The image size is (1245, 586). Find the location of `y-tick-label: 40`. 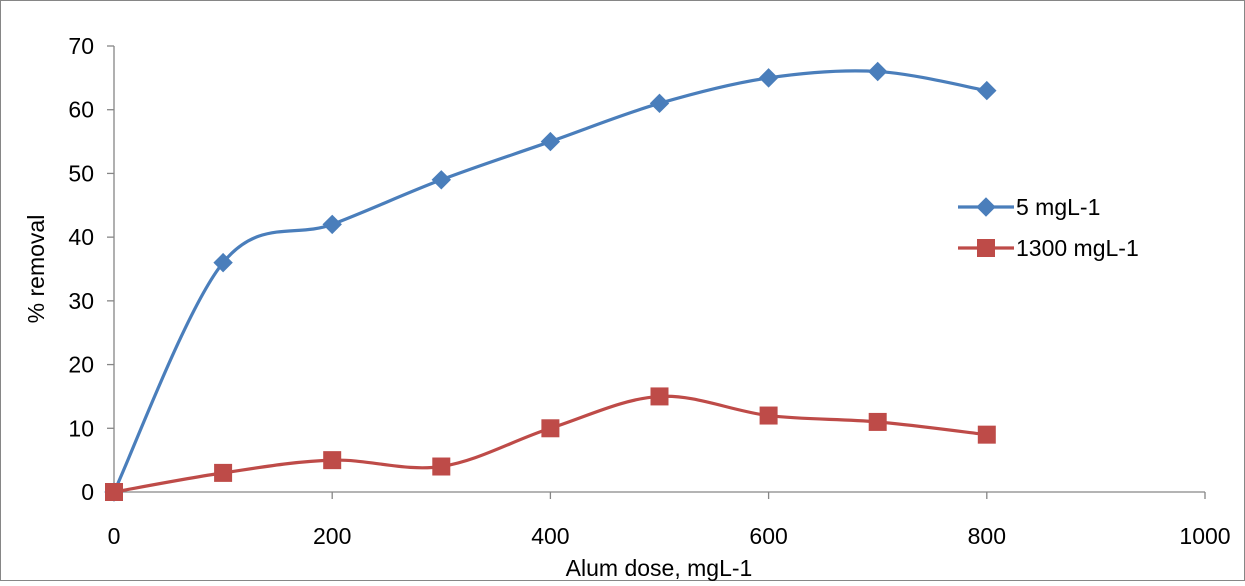

y-tick-label: 40 is located at coordinates (81, 237).